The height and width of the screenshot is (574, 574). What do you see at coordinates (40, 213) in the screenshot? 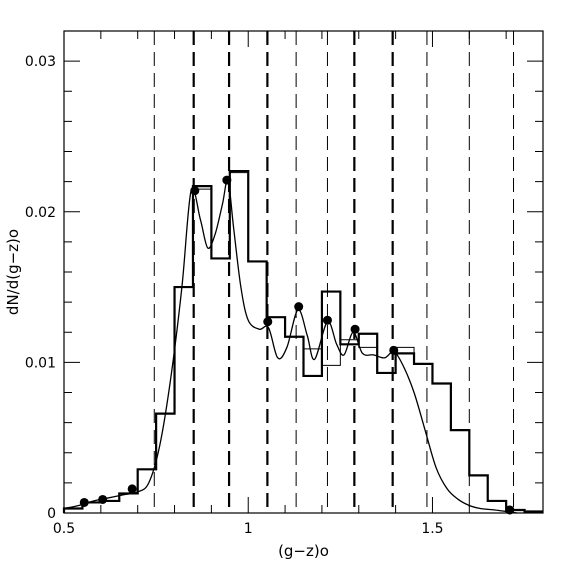
I see `y-tick-label: 0.02` at bounding box center [40, 213].